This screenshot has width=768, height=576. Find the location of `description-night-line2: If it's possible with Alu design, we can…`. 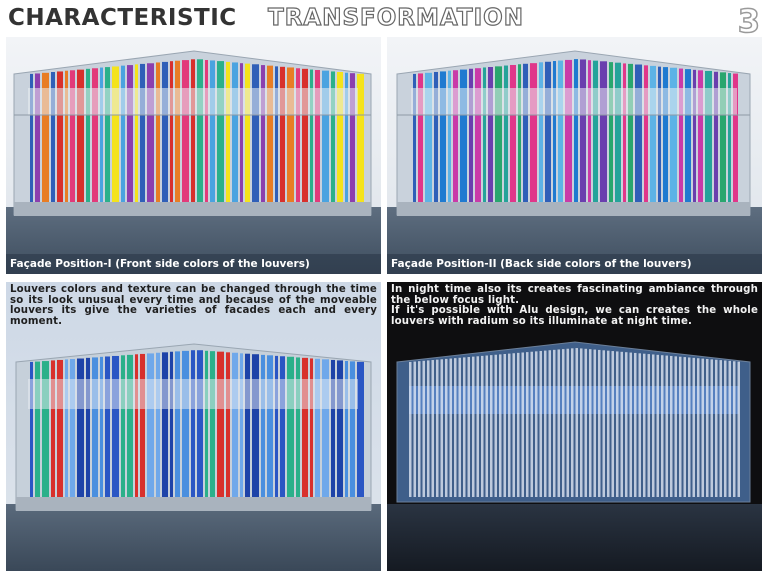

description-night-line2: If it's possible with Alu design, we can… is located at coordinates (574, 316).